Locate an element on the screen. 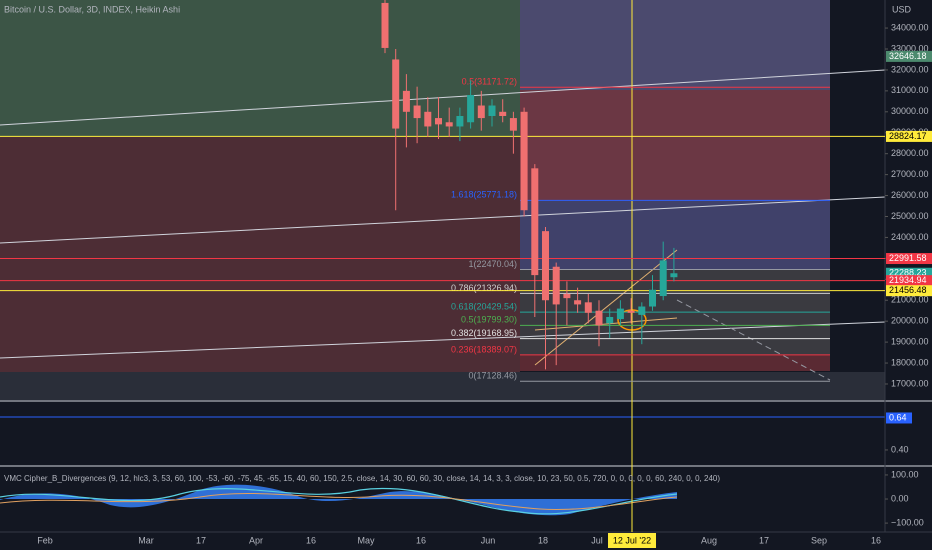 This screenshot has height=550, width=932. y-tick-label: 30000.00 is located at coordinates (910, 111).